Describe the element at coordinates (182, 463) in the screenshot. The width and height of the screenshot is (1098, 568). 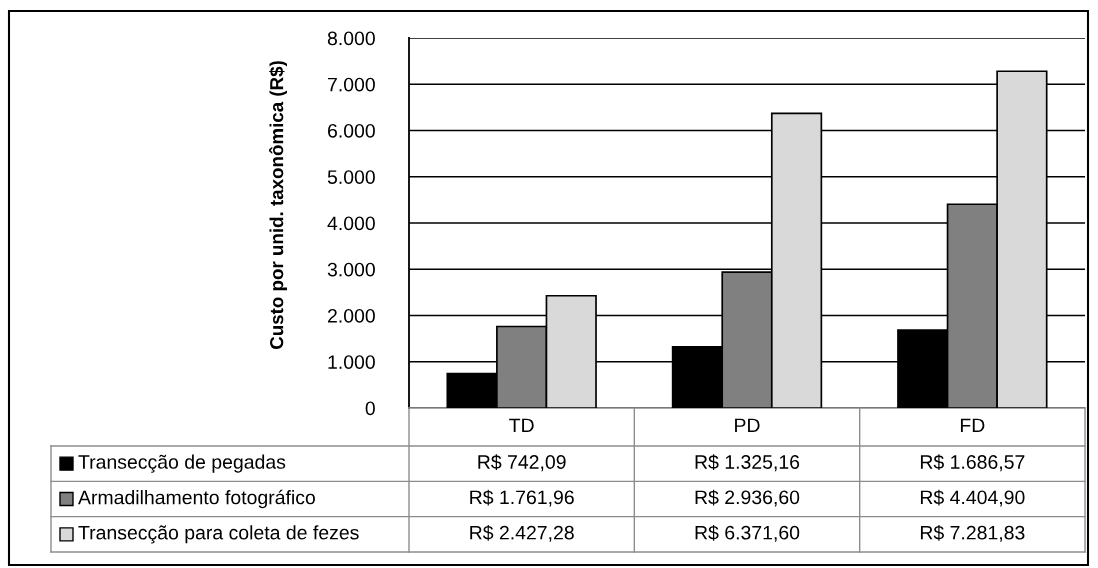
I see `legend-label: Transecção de pegadas` at that location.